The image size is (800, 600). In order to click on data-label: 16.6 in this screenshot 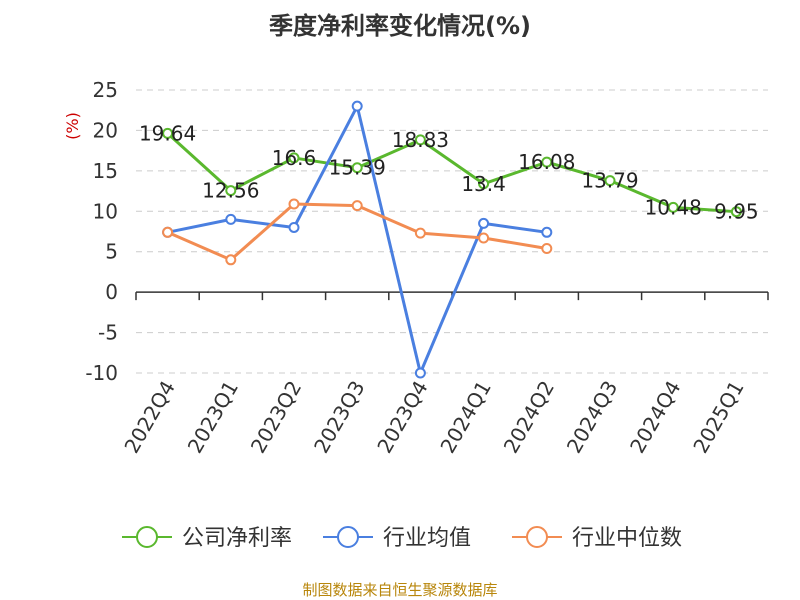, I will do `click(294, 158)`.